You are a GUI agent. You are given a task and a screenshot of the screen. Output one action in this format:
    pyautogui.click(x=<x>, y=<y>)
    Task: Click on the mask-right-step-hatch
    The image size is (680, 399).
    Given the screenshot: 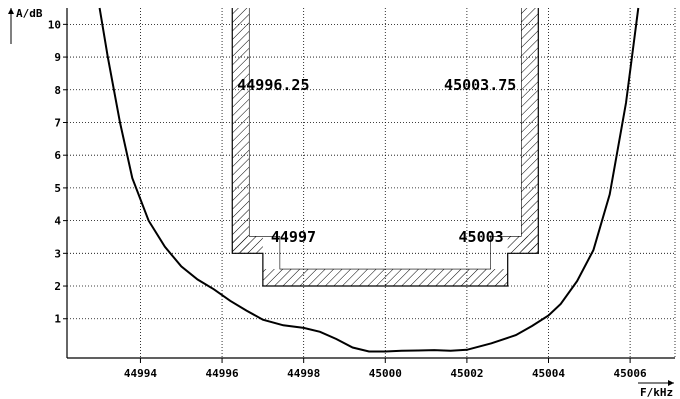 What is the action you would take?
    pyautogui.click(x=523, y=245)
    